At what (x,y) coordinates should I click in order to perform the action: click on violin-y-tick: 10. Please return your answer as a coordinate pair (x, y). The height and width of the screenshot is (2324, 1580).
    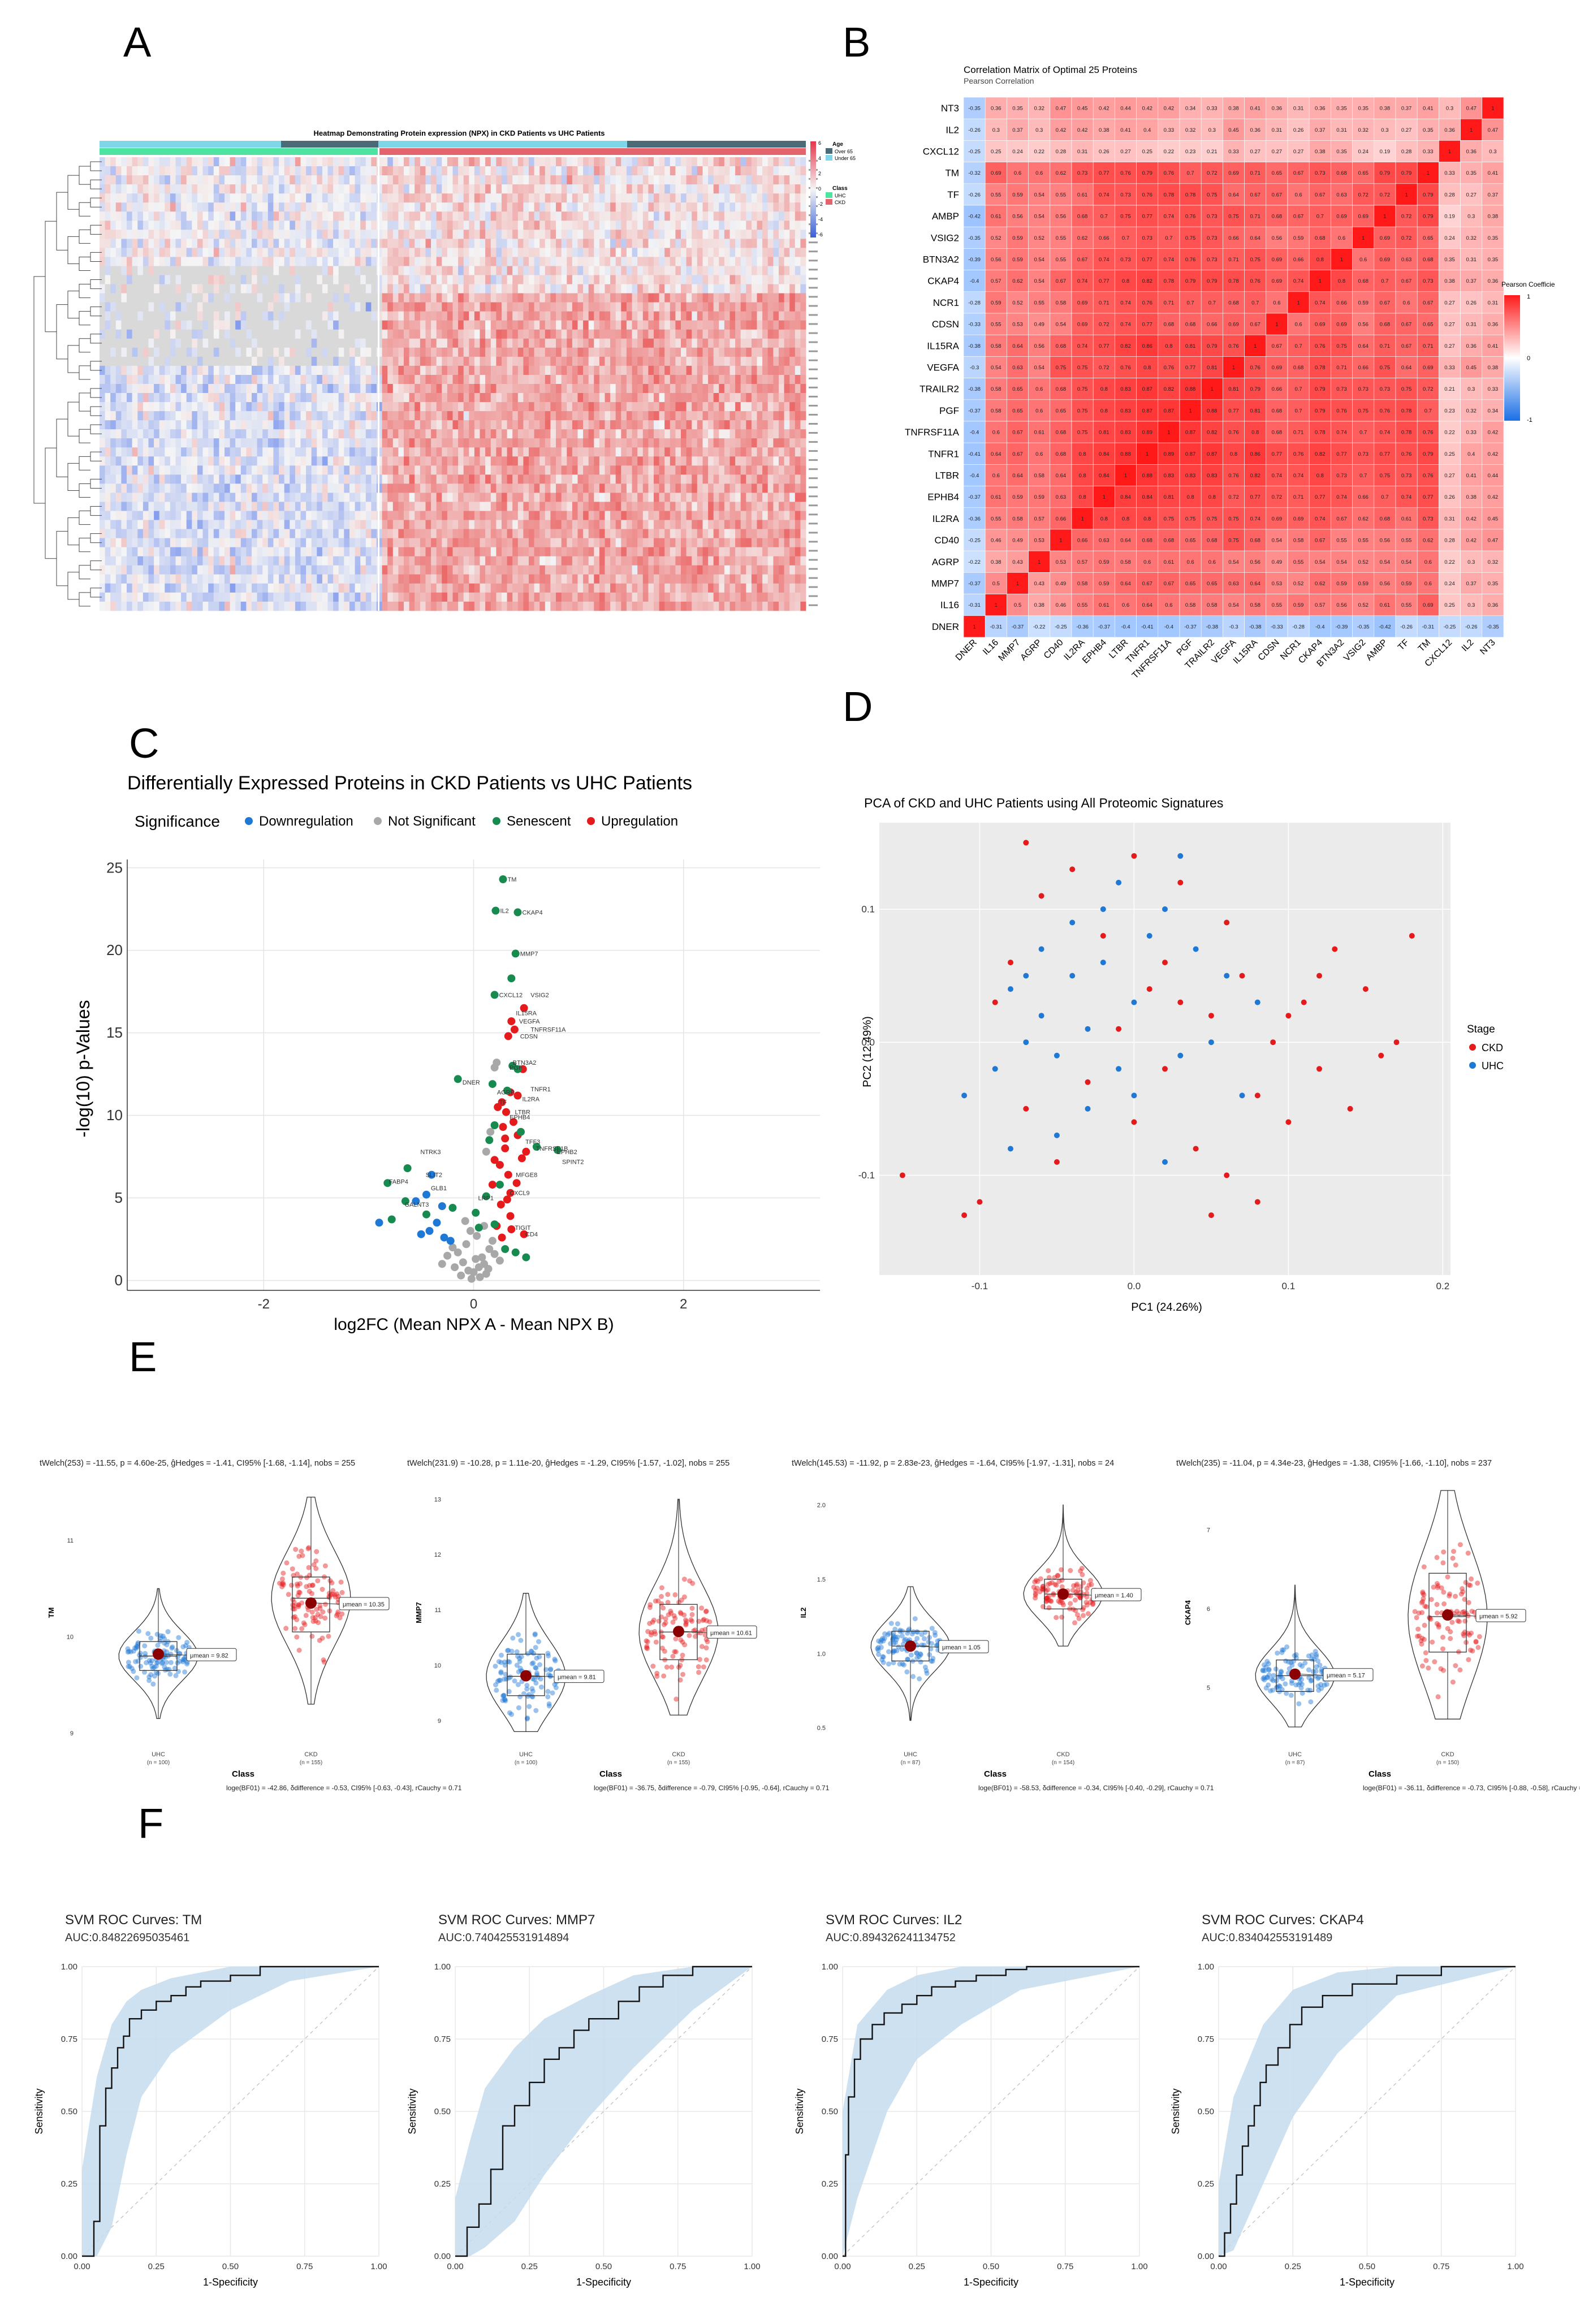
    Looking at the image, I should click on (71, 1637).